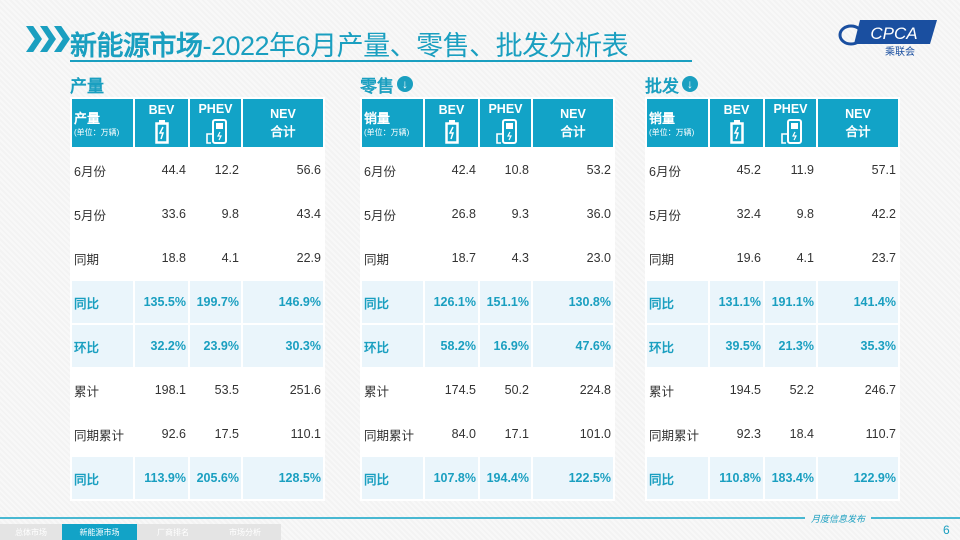 The image size is (960, 540). Describe the element at coordinates (573, 170) in the screenshot. I see `cell-value: 53.2` at that location.